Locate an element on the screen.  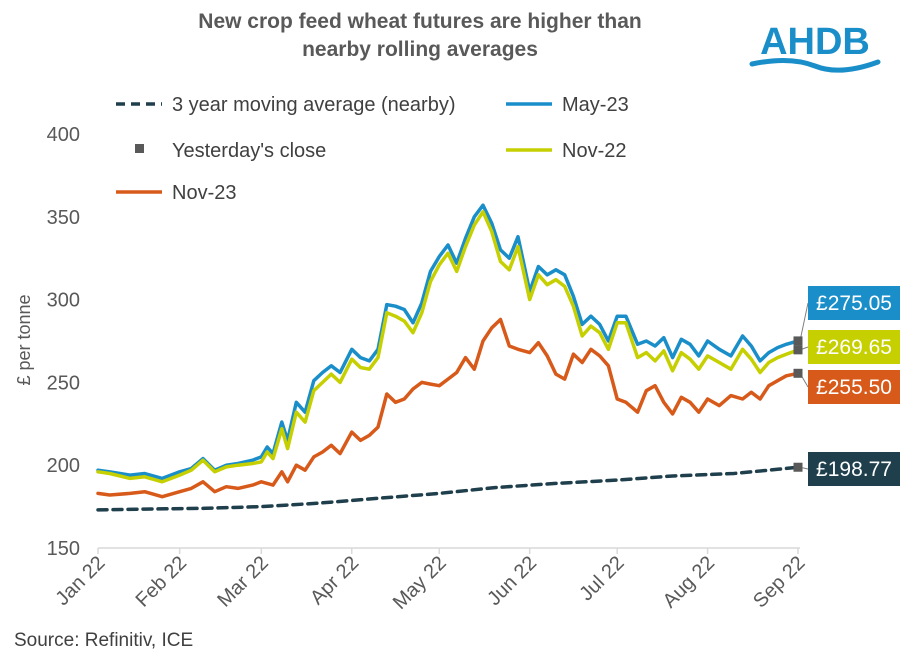
y-tick-label: 150 is located at coordinates (63, 549).